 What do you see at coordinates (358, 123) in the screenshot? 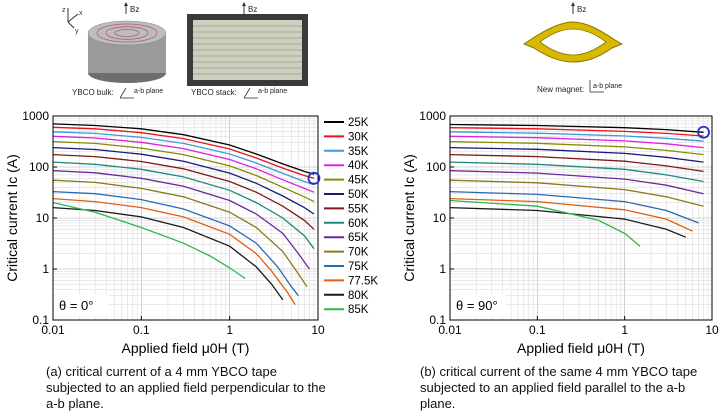
I see `legend-label-25K: 25K` at bounding box center [358, 123].